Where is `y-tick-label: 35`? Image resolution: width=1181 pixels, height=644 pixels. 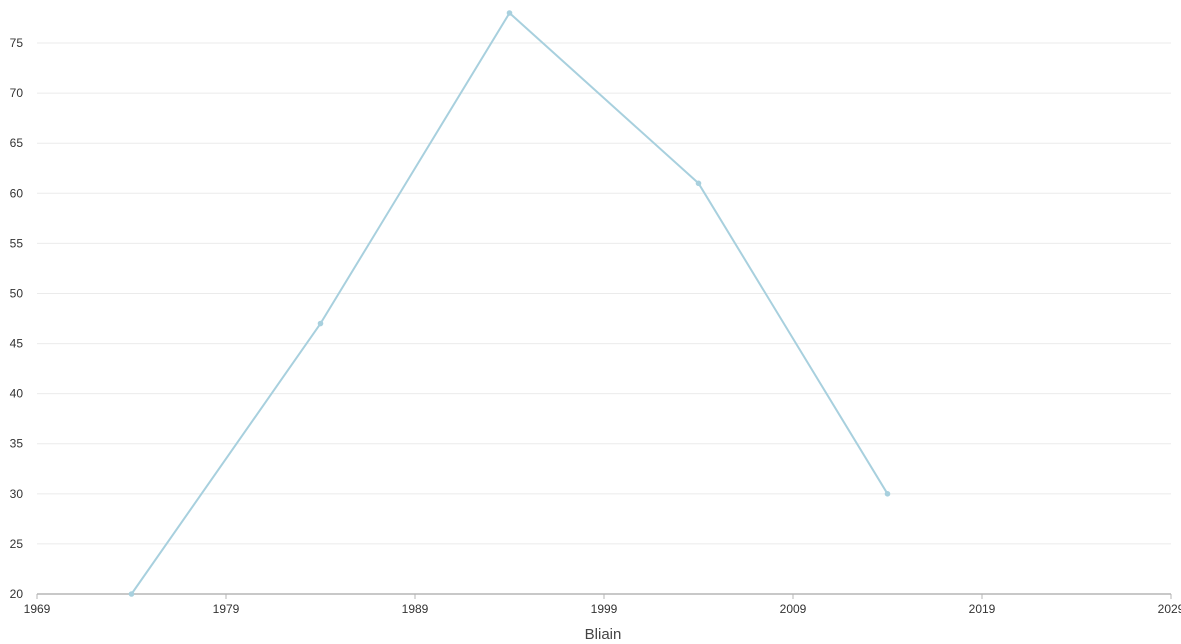 y-tick-label: 35 is located at coordinates (17, 444).